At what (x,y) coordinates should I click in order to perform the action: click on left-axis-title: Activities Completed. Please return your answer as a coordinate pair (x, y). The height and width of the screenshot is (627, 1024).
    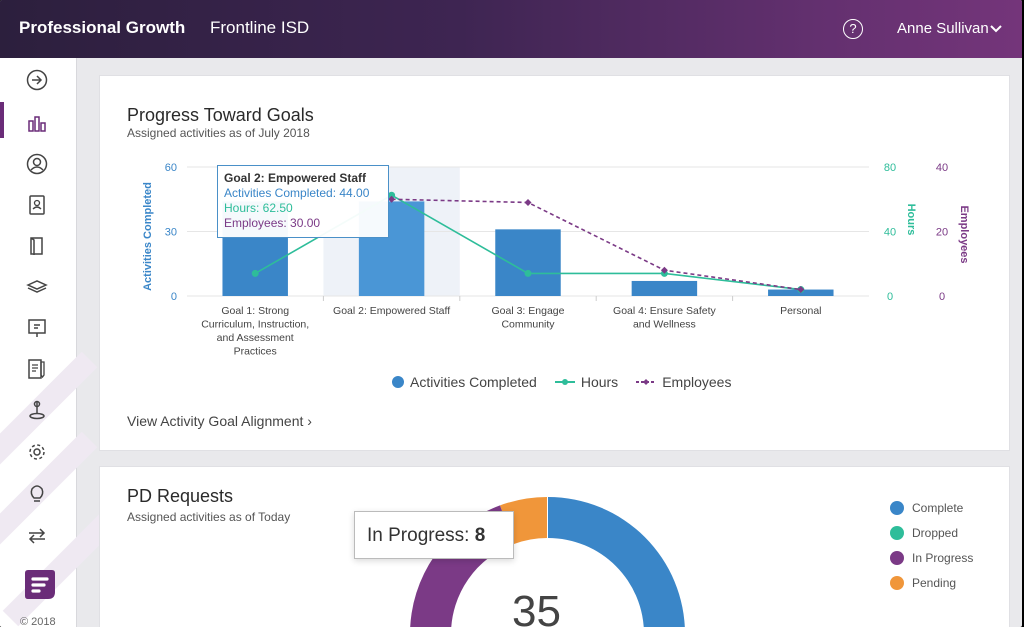
    Looking at the image, I should click on (148, 236).